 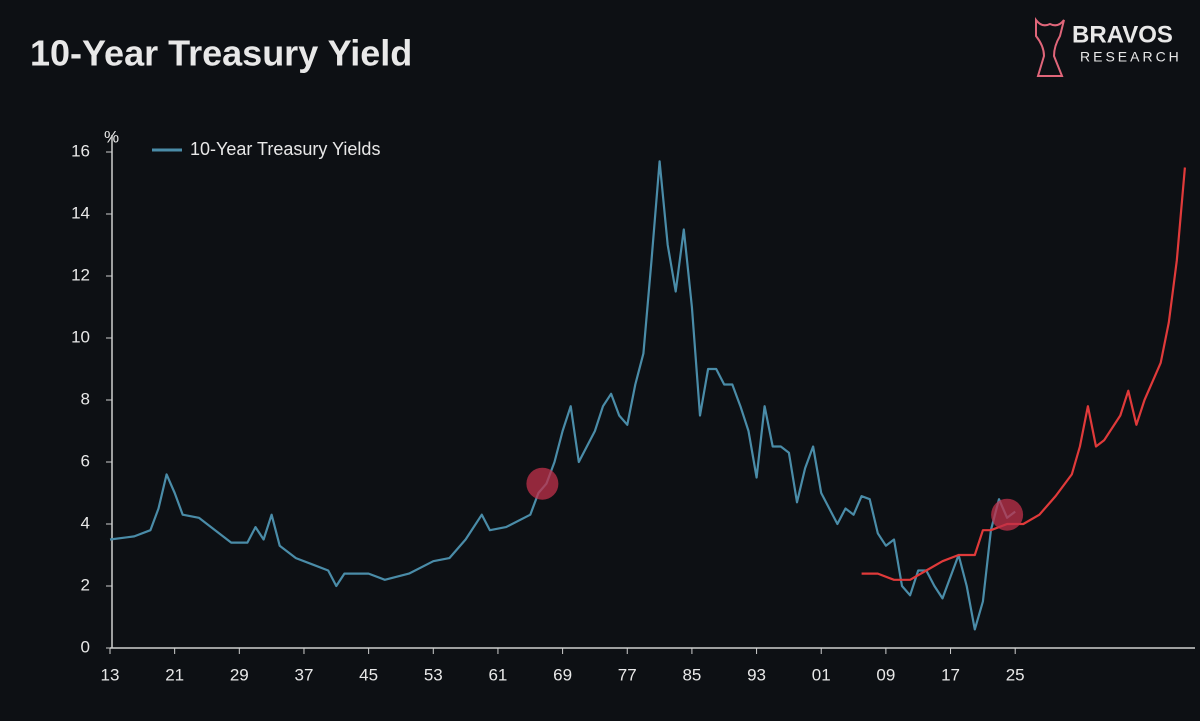 I want to click on y-tick-label: 8, so click(x=85, y=398).